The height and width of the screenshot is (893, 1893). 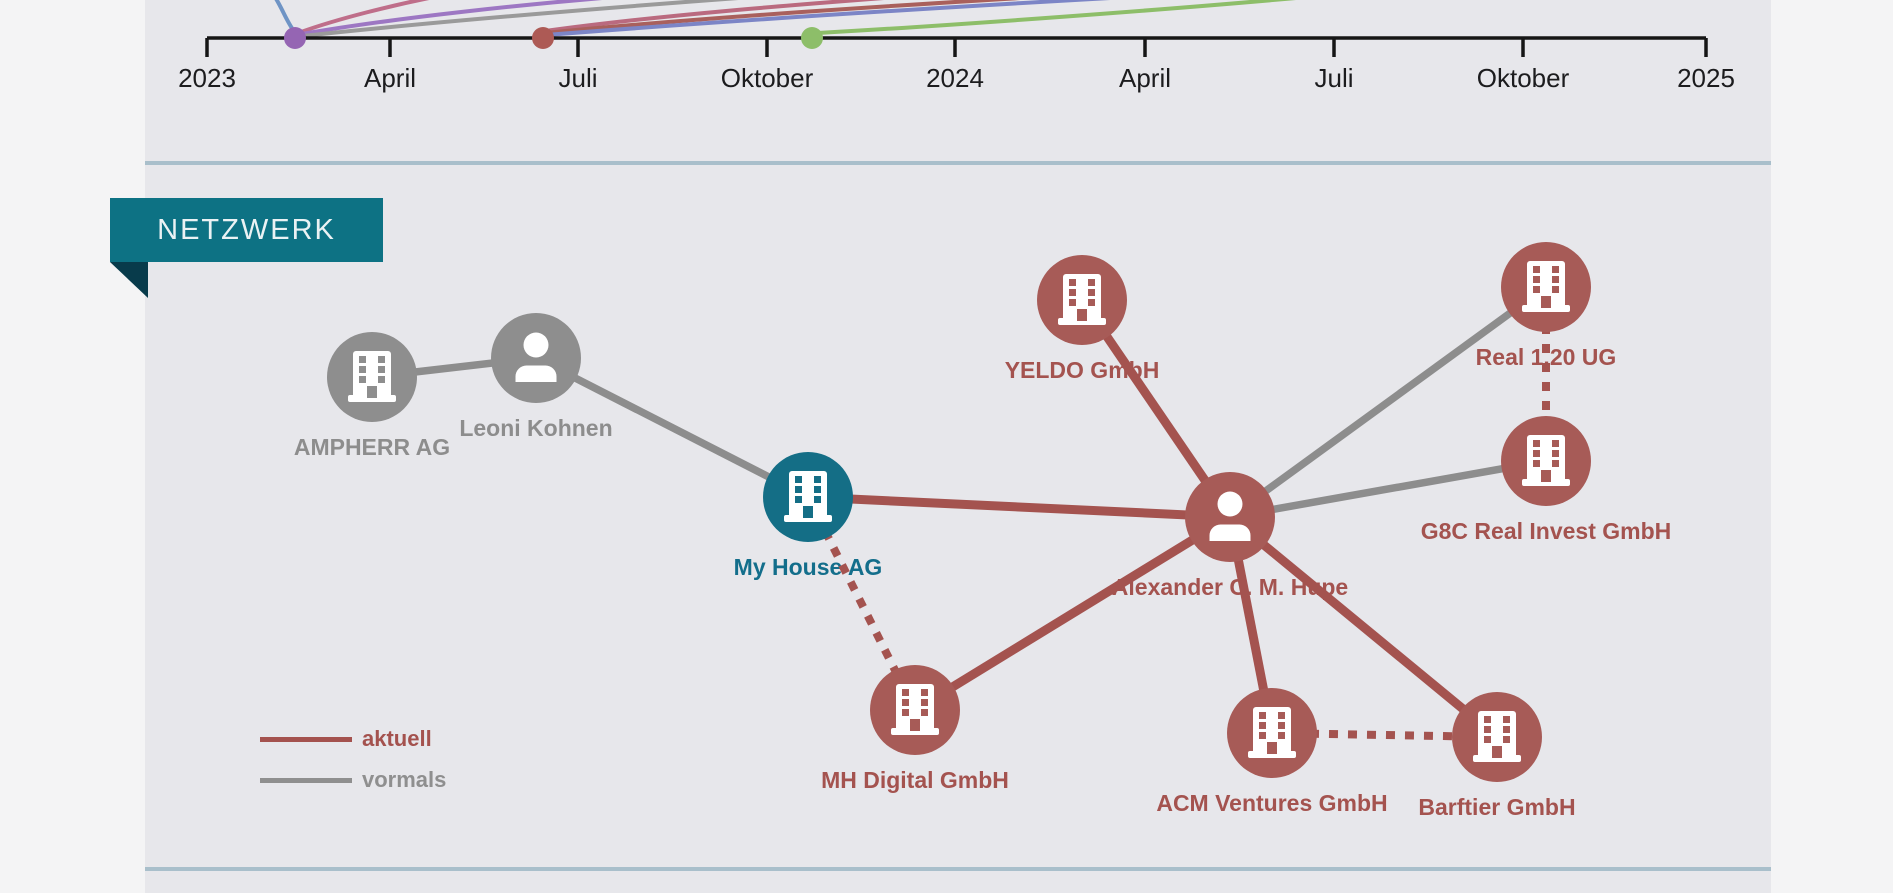 I want to click on series-maroon, so click(x=782, y=17).